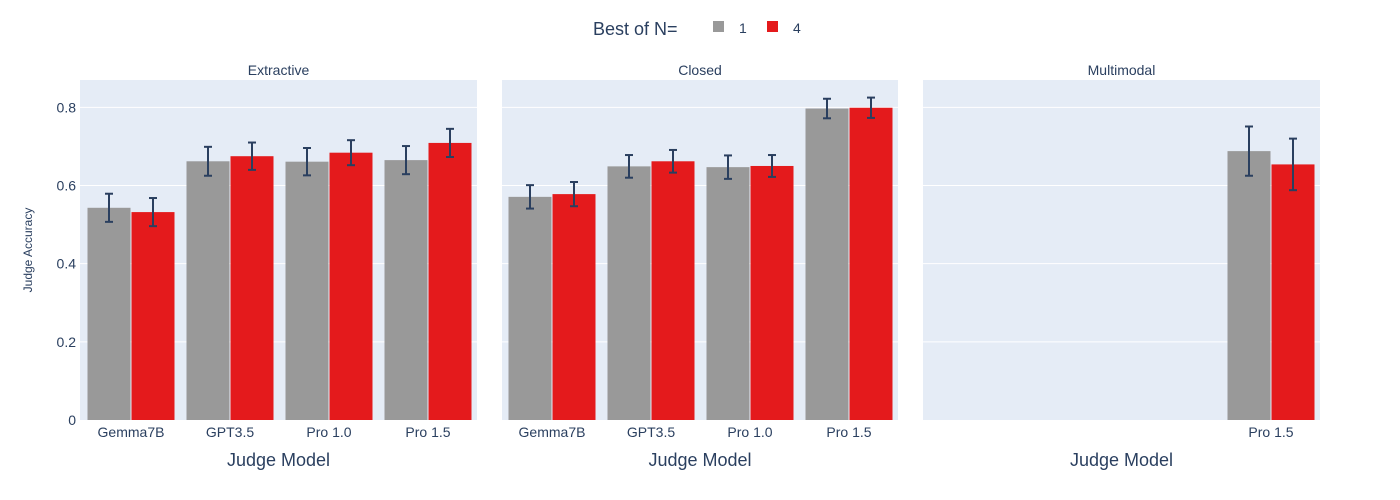  Describe the element at coordinates (67, 342) in the screenshot. I see `y-tick-label: 0.2` at that location.